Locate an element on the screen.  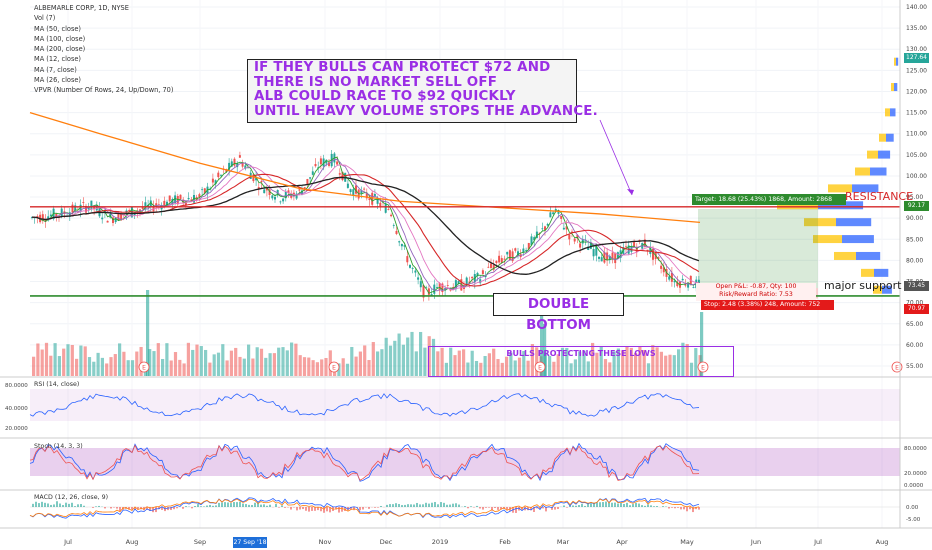
rsi-tick: 20.0000 is located at coordinates (16, 429).